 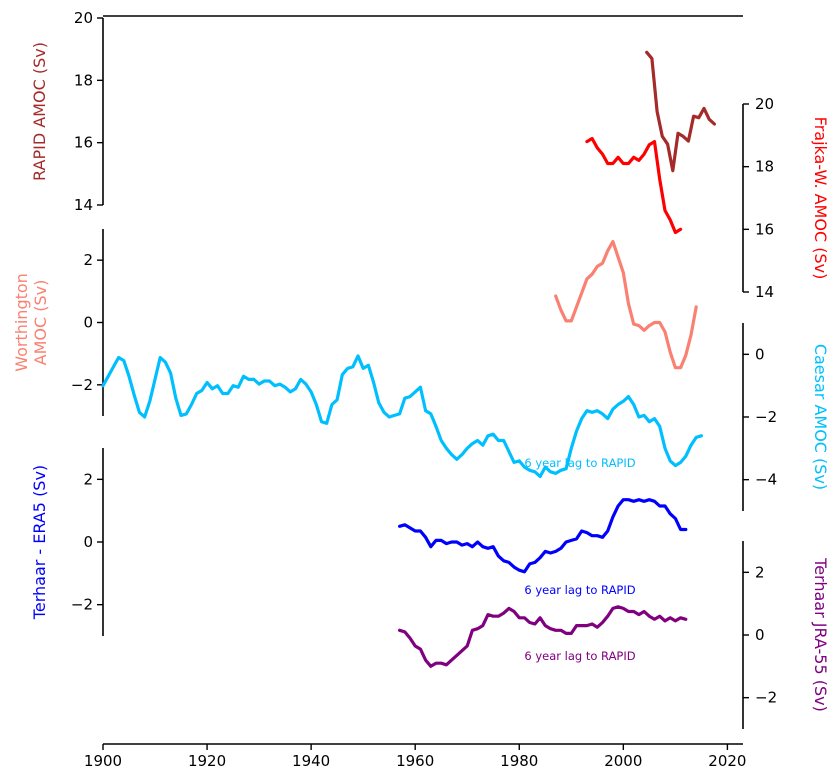 What do you see at coordinates (766, 480) in the screenshot?
I see `y-tick-label: −4` at bounding box center [766, 480].